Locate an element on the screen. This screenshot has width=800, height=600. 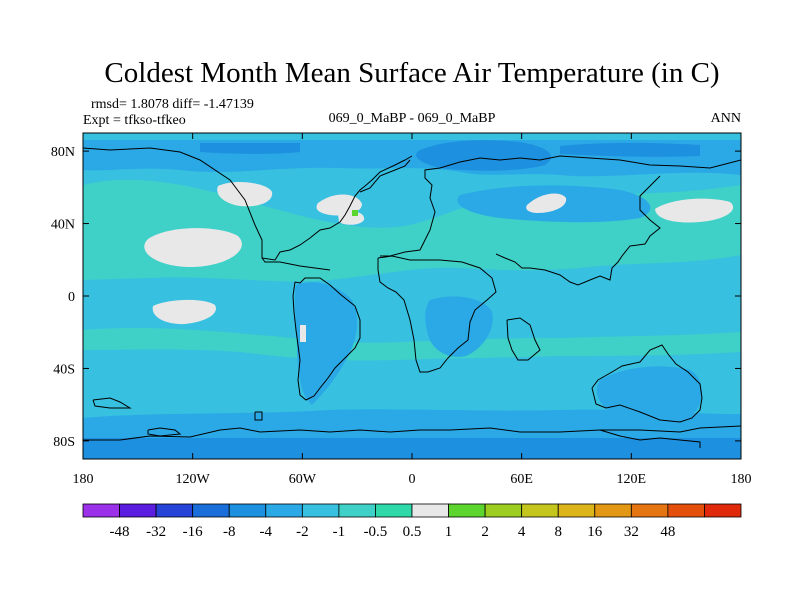
colorbar-label: -4 is located at coordinates (266, 532).